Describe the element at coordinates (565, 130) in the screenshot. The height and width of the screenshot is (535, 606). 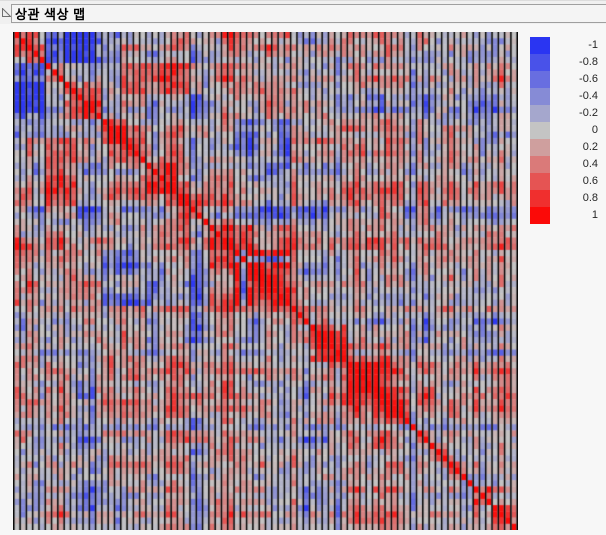
I see `color-legend: -1 -0.8 -0.6 -0.4 -0.2 0 0.2 0.4 0.6 0.8 1` at that location.